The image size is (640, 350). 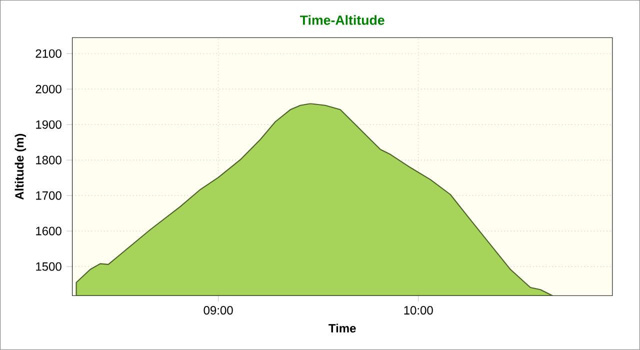 I want to click on y-tick-label: 1700, so click(x=49, y=195).